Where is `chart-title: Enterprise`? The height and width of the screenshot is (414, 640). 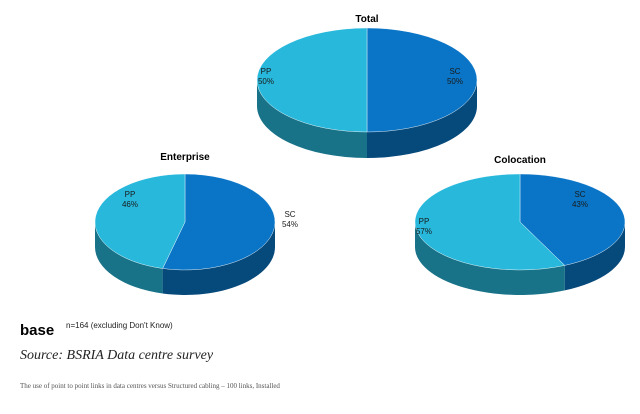
chart-title: Enterprise is located at coordinates (185, 157).